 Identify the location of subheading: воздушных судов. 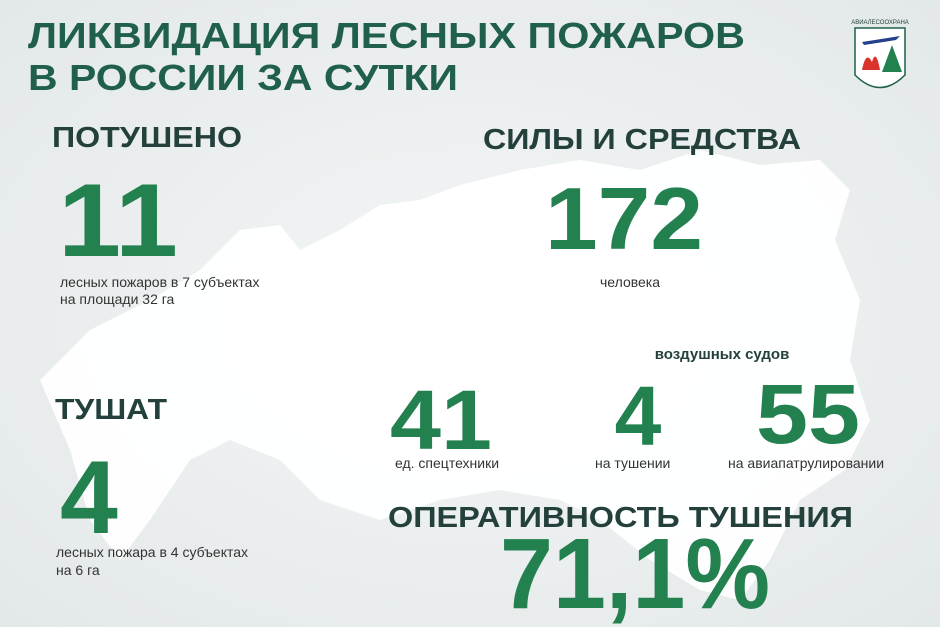
(722, 354).